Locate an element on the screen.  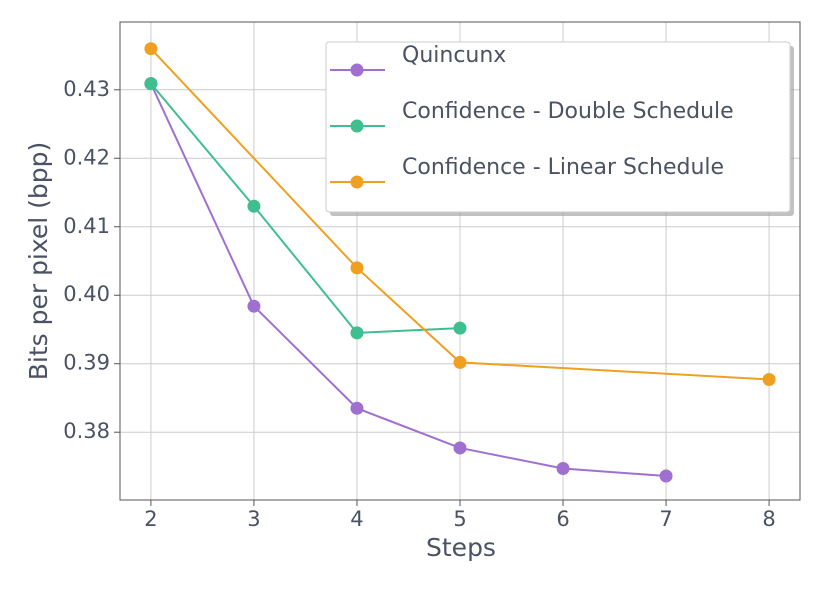
x-axis-label: Steps is located at coordinates (461, 547).